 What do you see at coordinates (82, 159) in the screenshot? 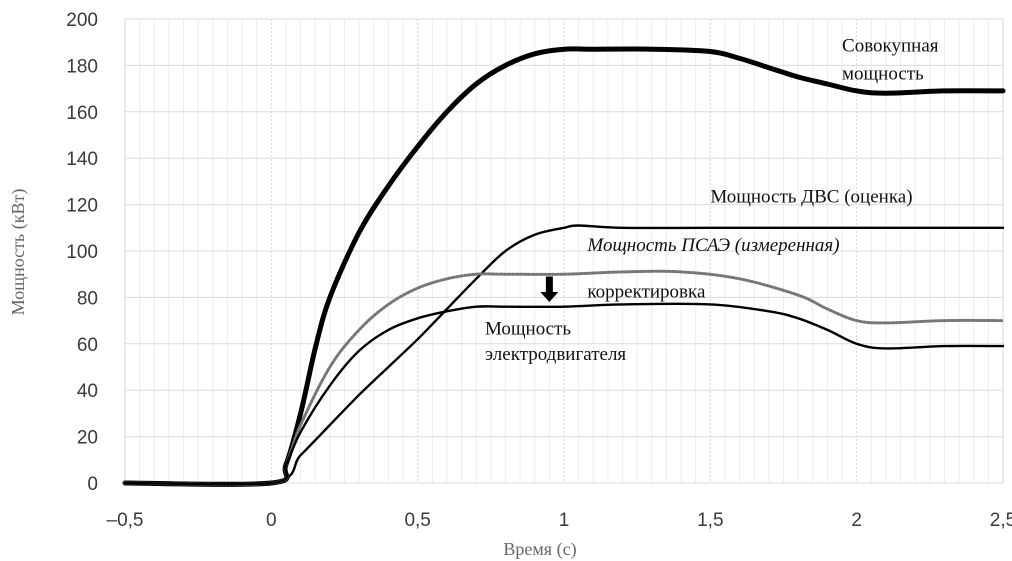
I see `y-tick-label: 140` at bounding box center [82, 159].